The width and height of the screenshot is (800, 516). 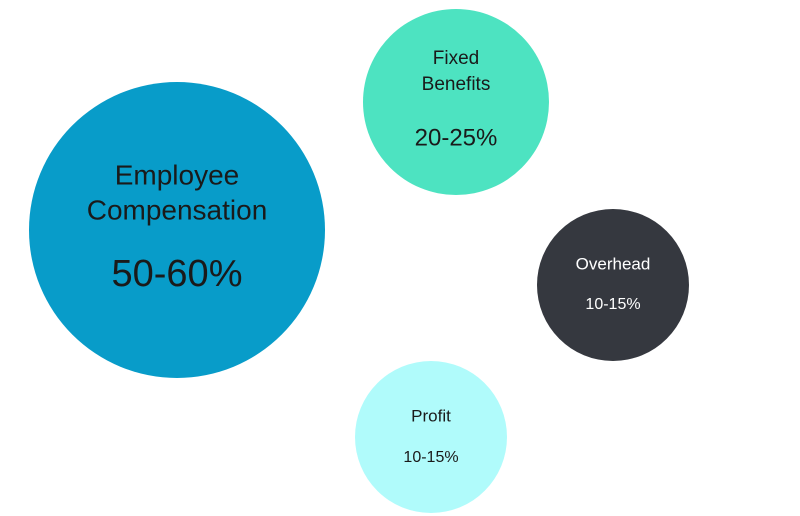 I want to click on node-label: Compensation, so click(x=177, y=209).